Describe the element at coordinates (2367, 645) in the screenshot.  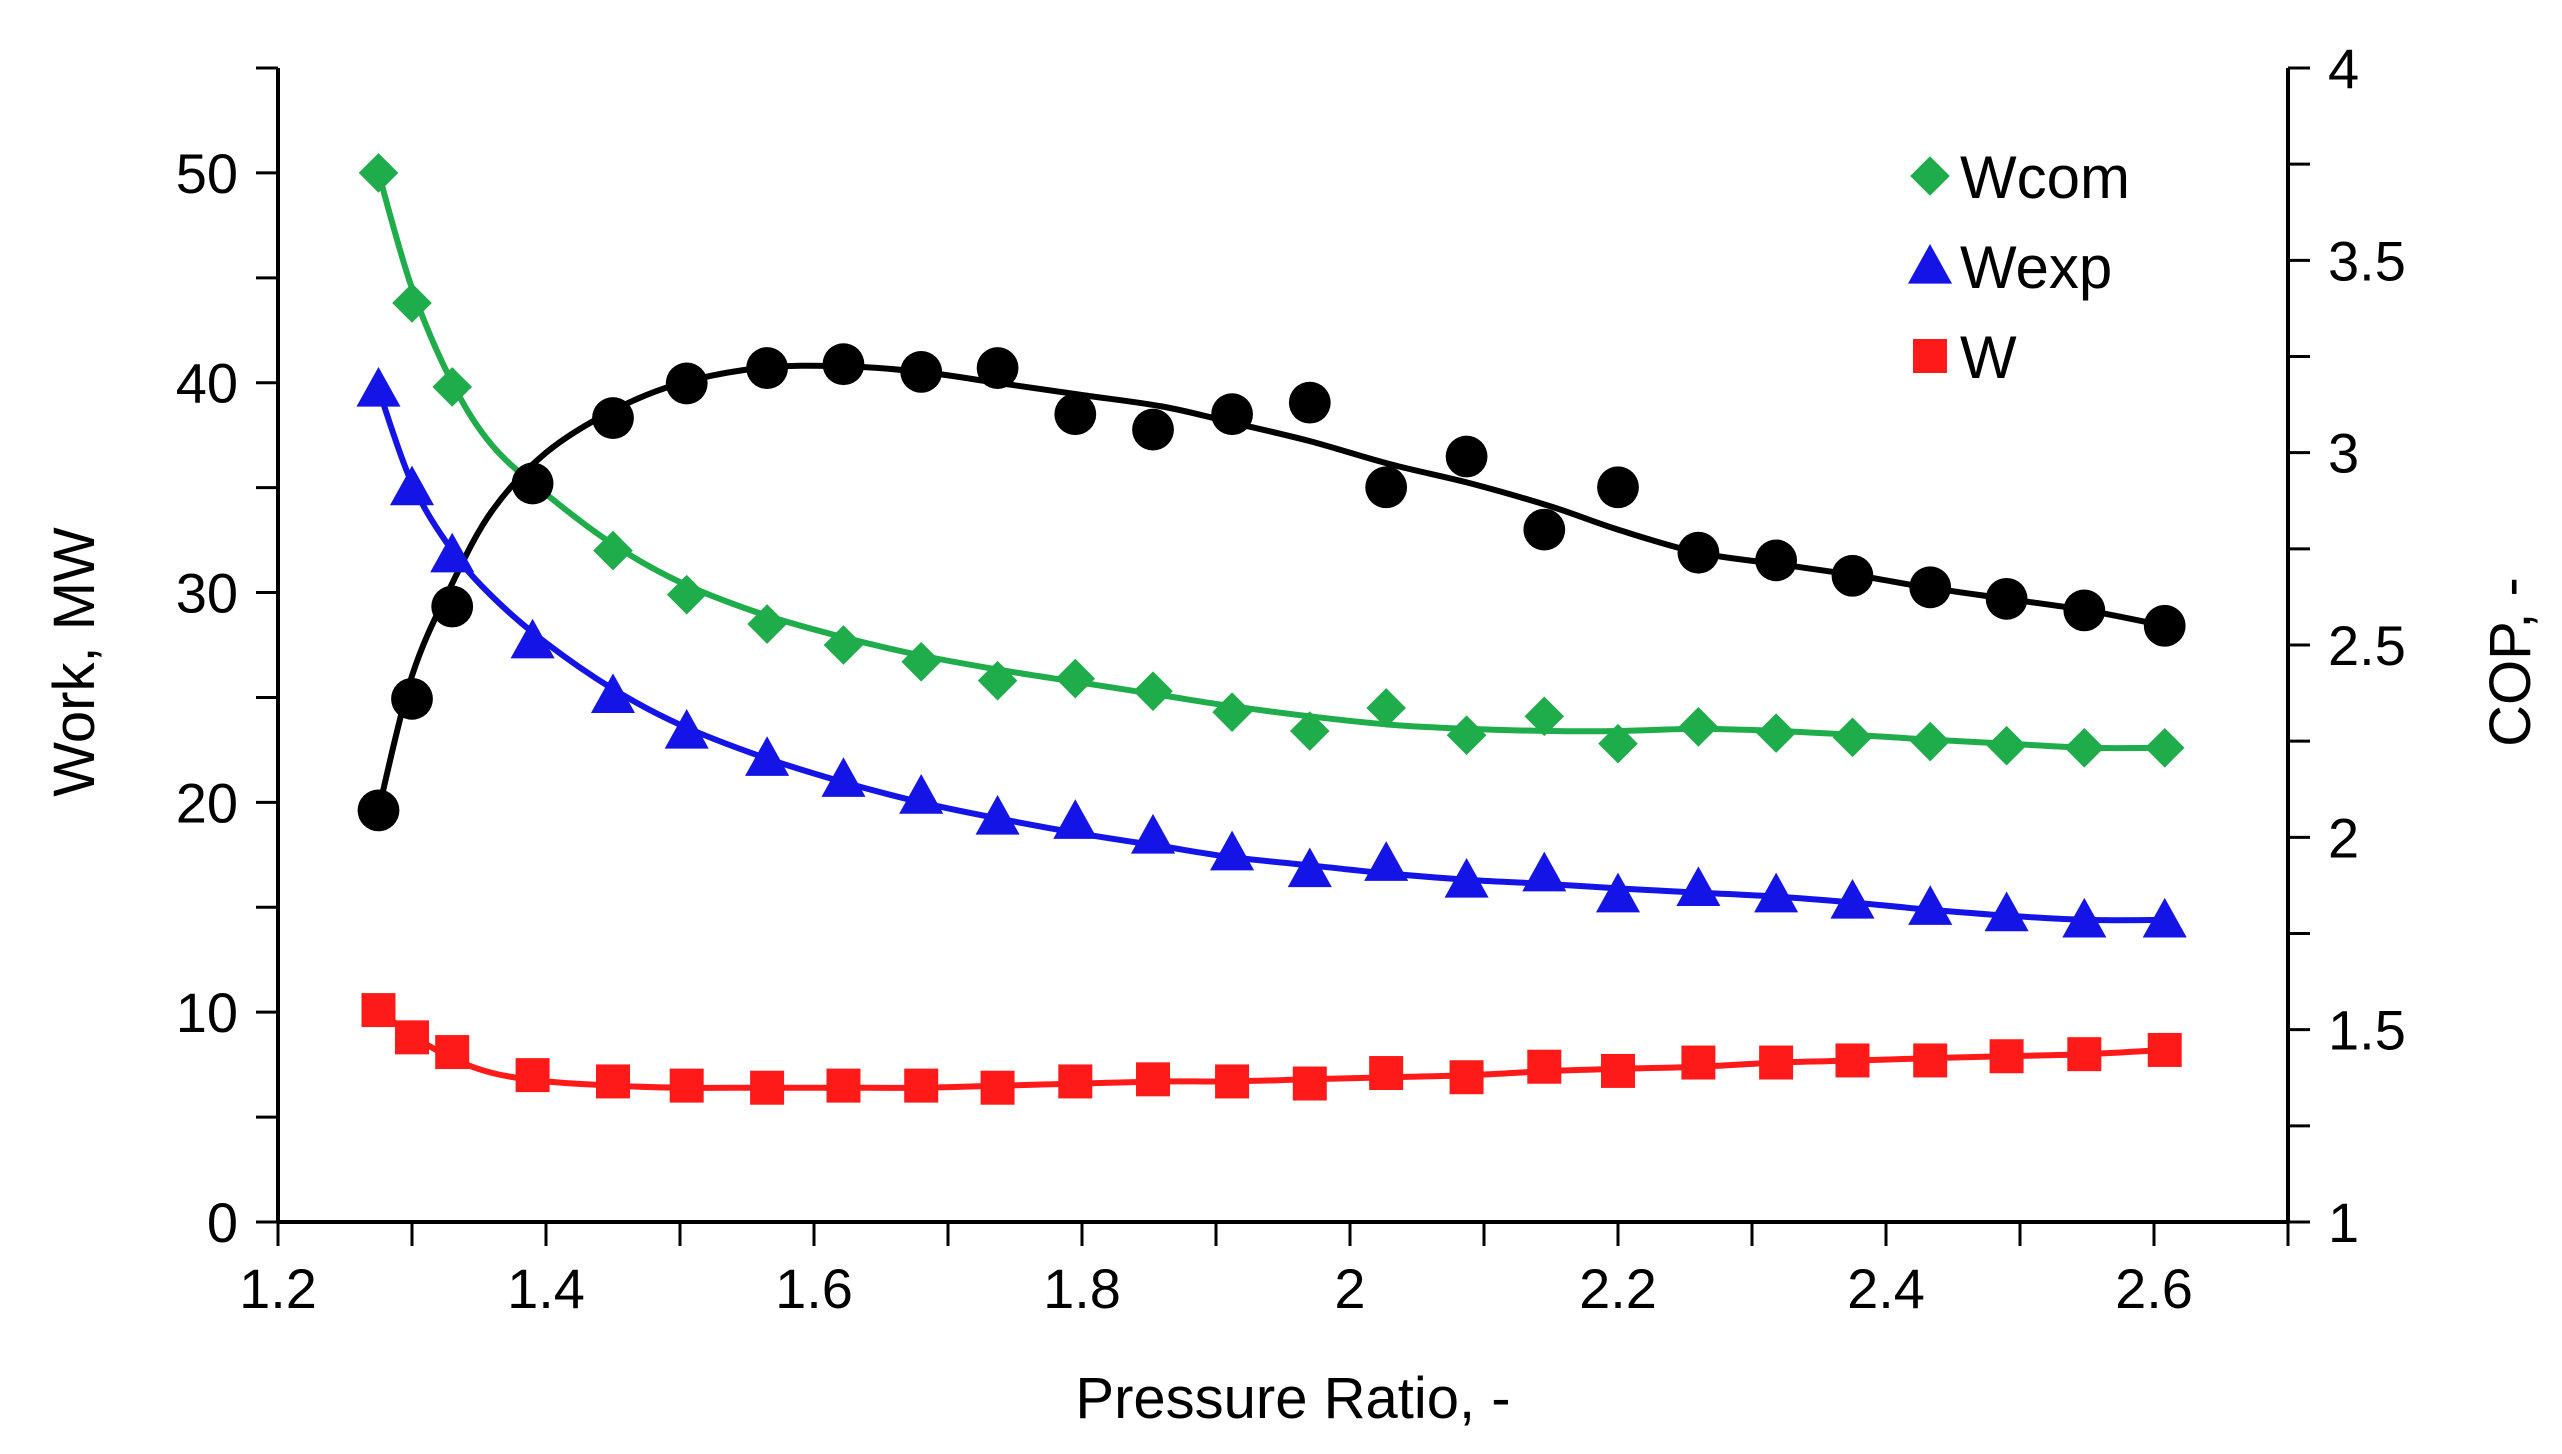
I see `y2-tick-label: 2.5` at that location.